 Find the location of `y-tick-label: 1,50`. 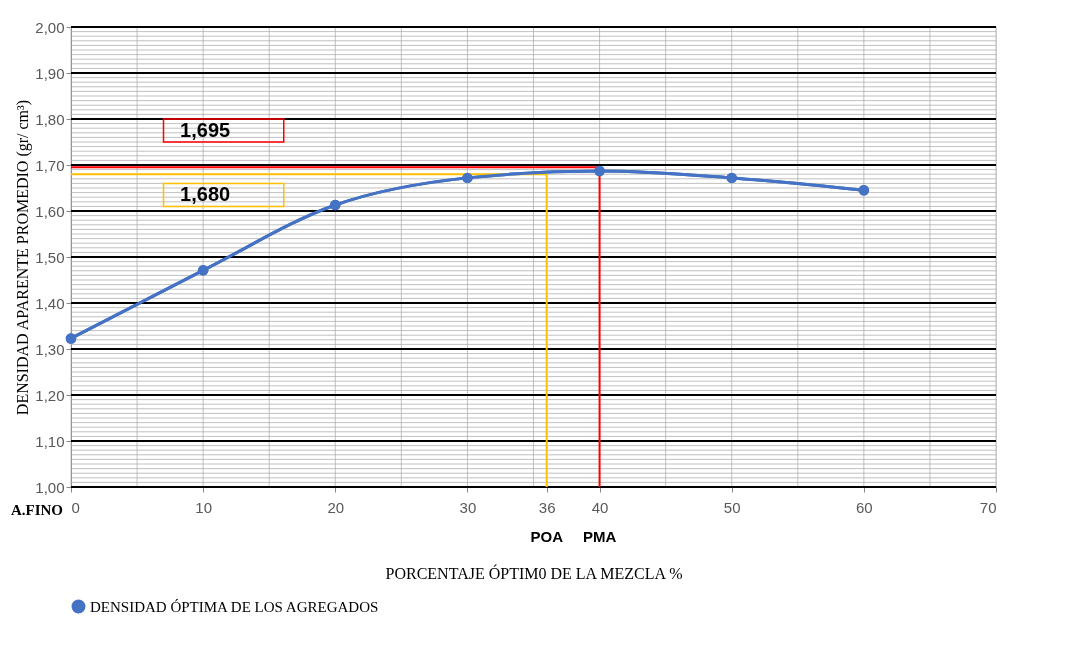

y-tick-label: 1,50 is located at coordinates (50, 257).